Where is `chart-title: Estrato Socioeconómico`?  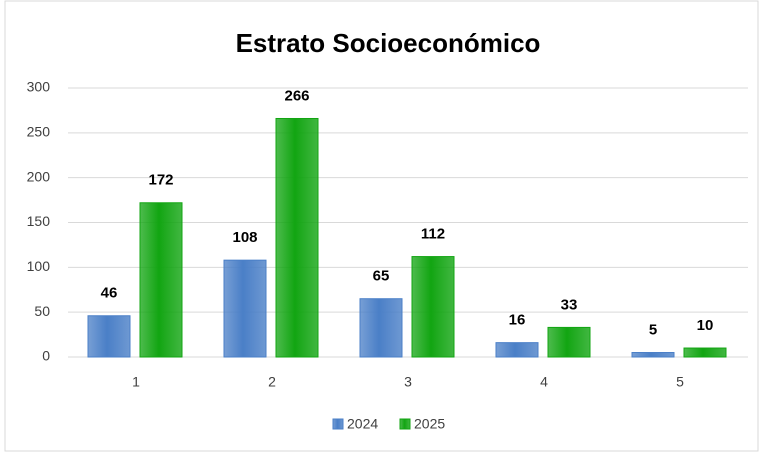 chart-title: Estrato Socioeconómico is located at coordinates (388, 43).